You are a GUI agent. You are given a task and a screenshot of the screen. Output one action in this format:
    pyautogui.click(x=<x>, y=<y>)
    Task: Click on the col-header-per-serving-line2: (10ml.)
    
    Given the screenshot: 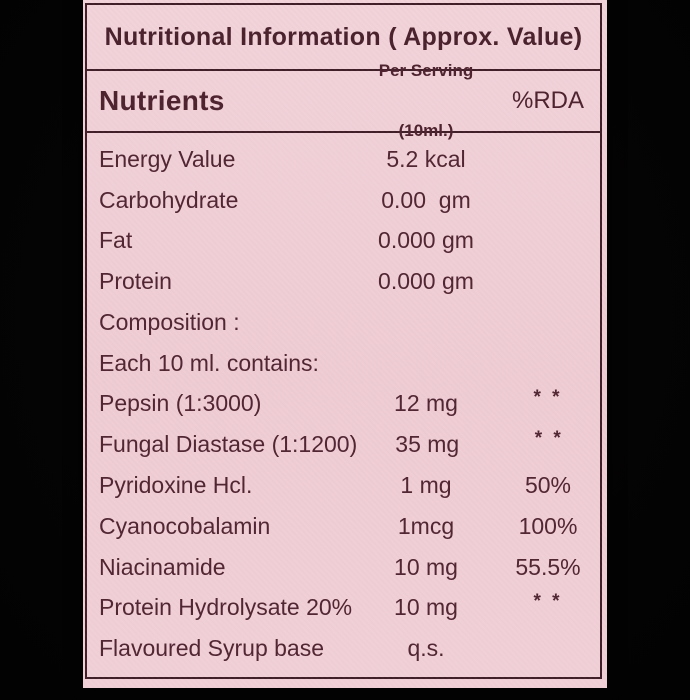 What is the action you would take?
    pyautogui.click(x=426, y=130)
    